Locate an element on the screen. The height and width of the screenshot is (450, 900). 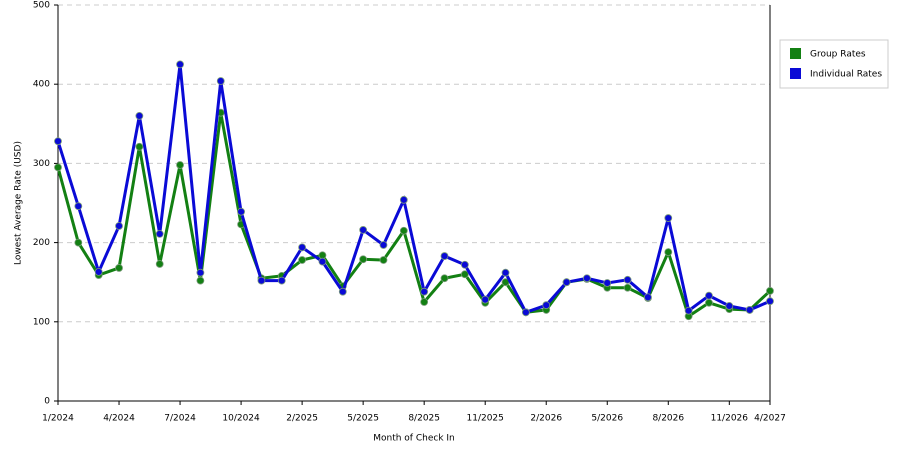
x-tick-label: 11/2025 is located at coordinates (485, 419).